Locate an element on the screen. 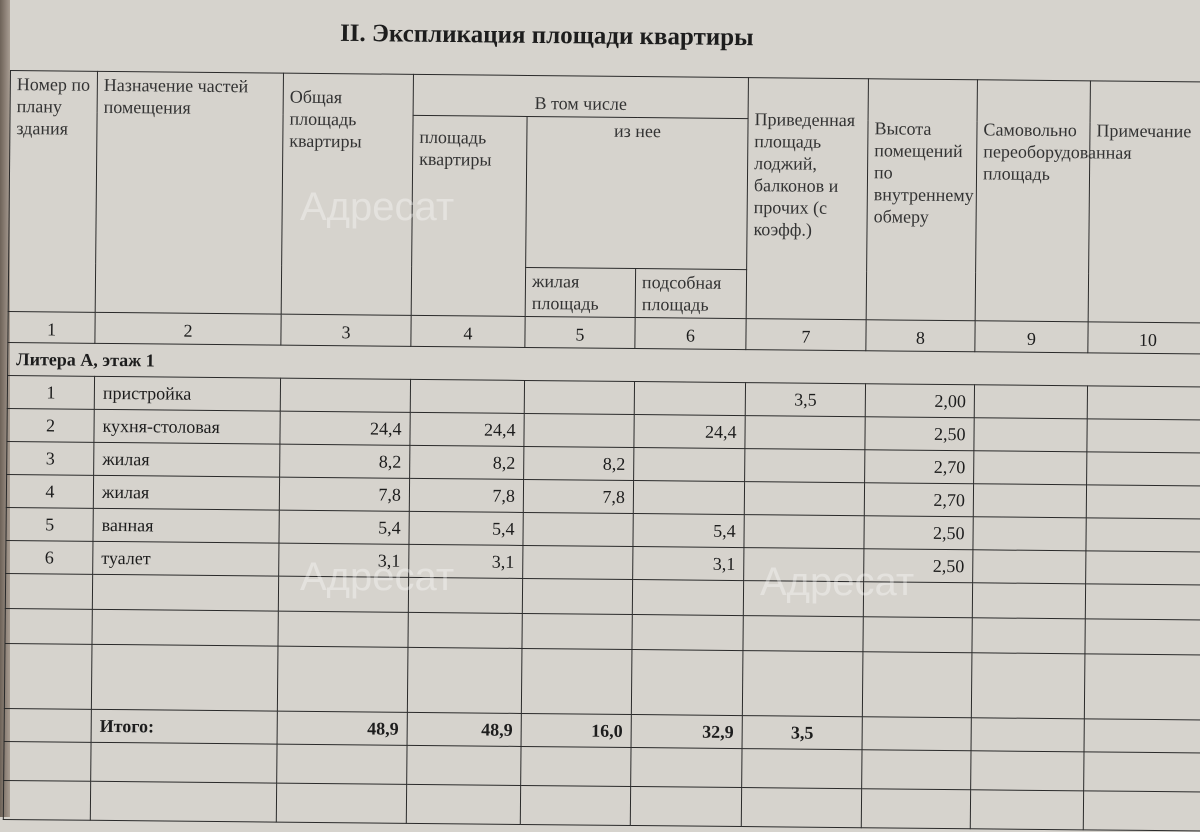  column-number: 4 is located at coordinates (468, 331).